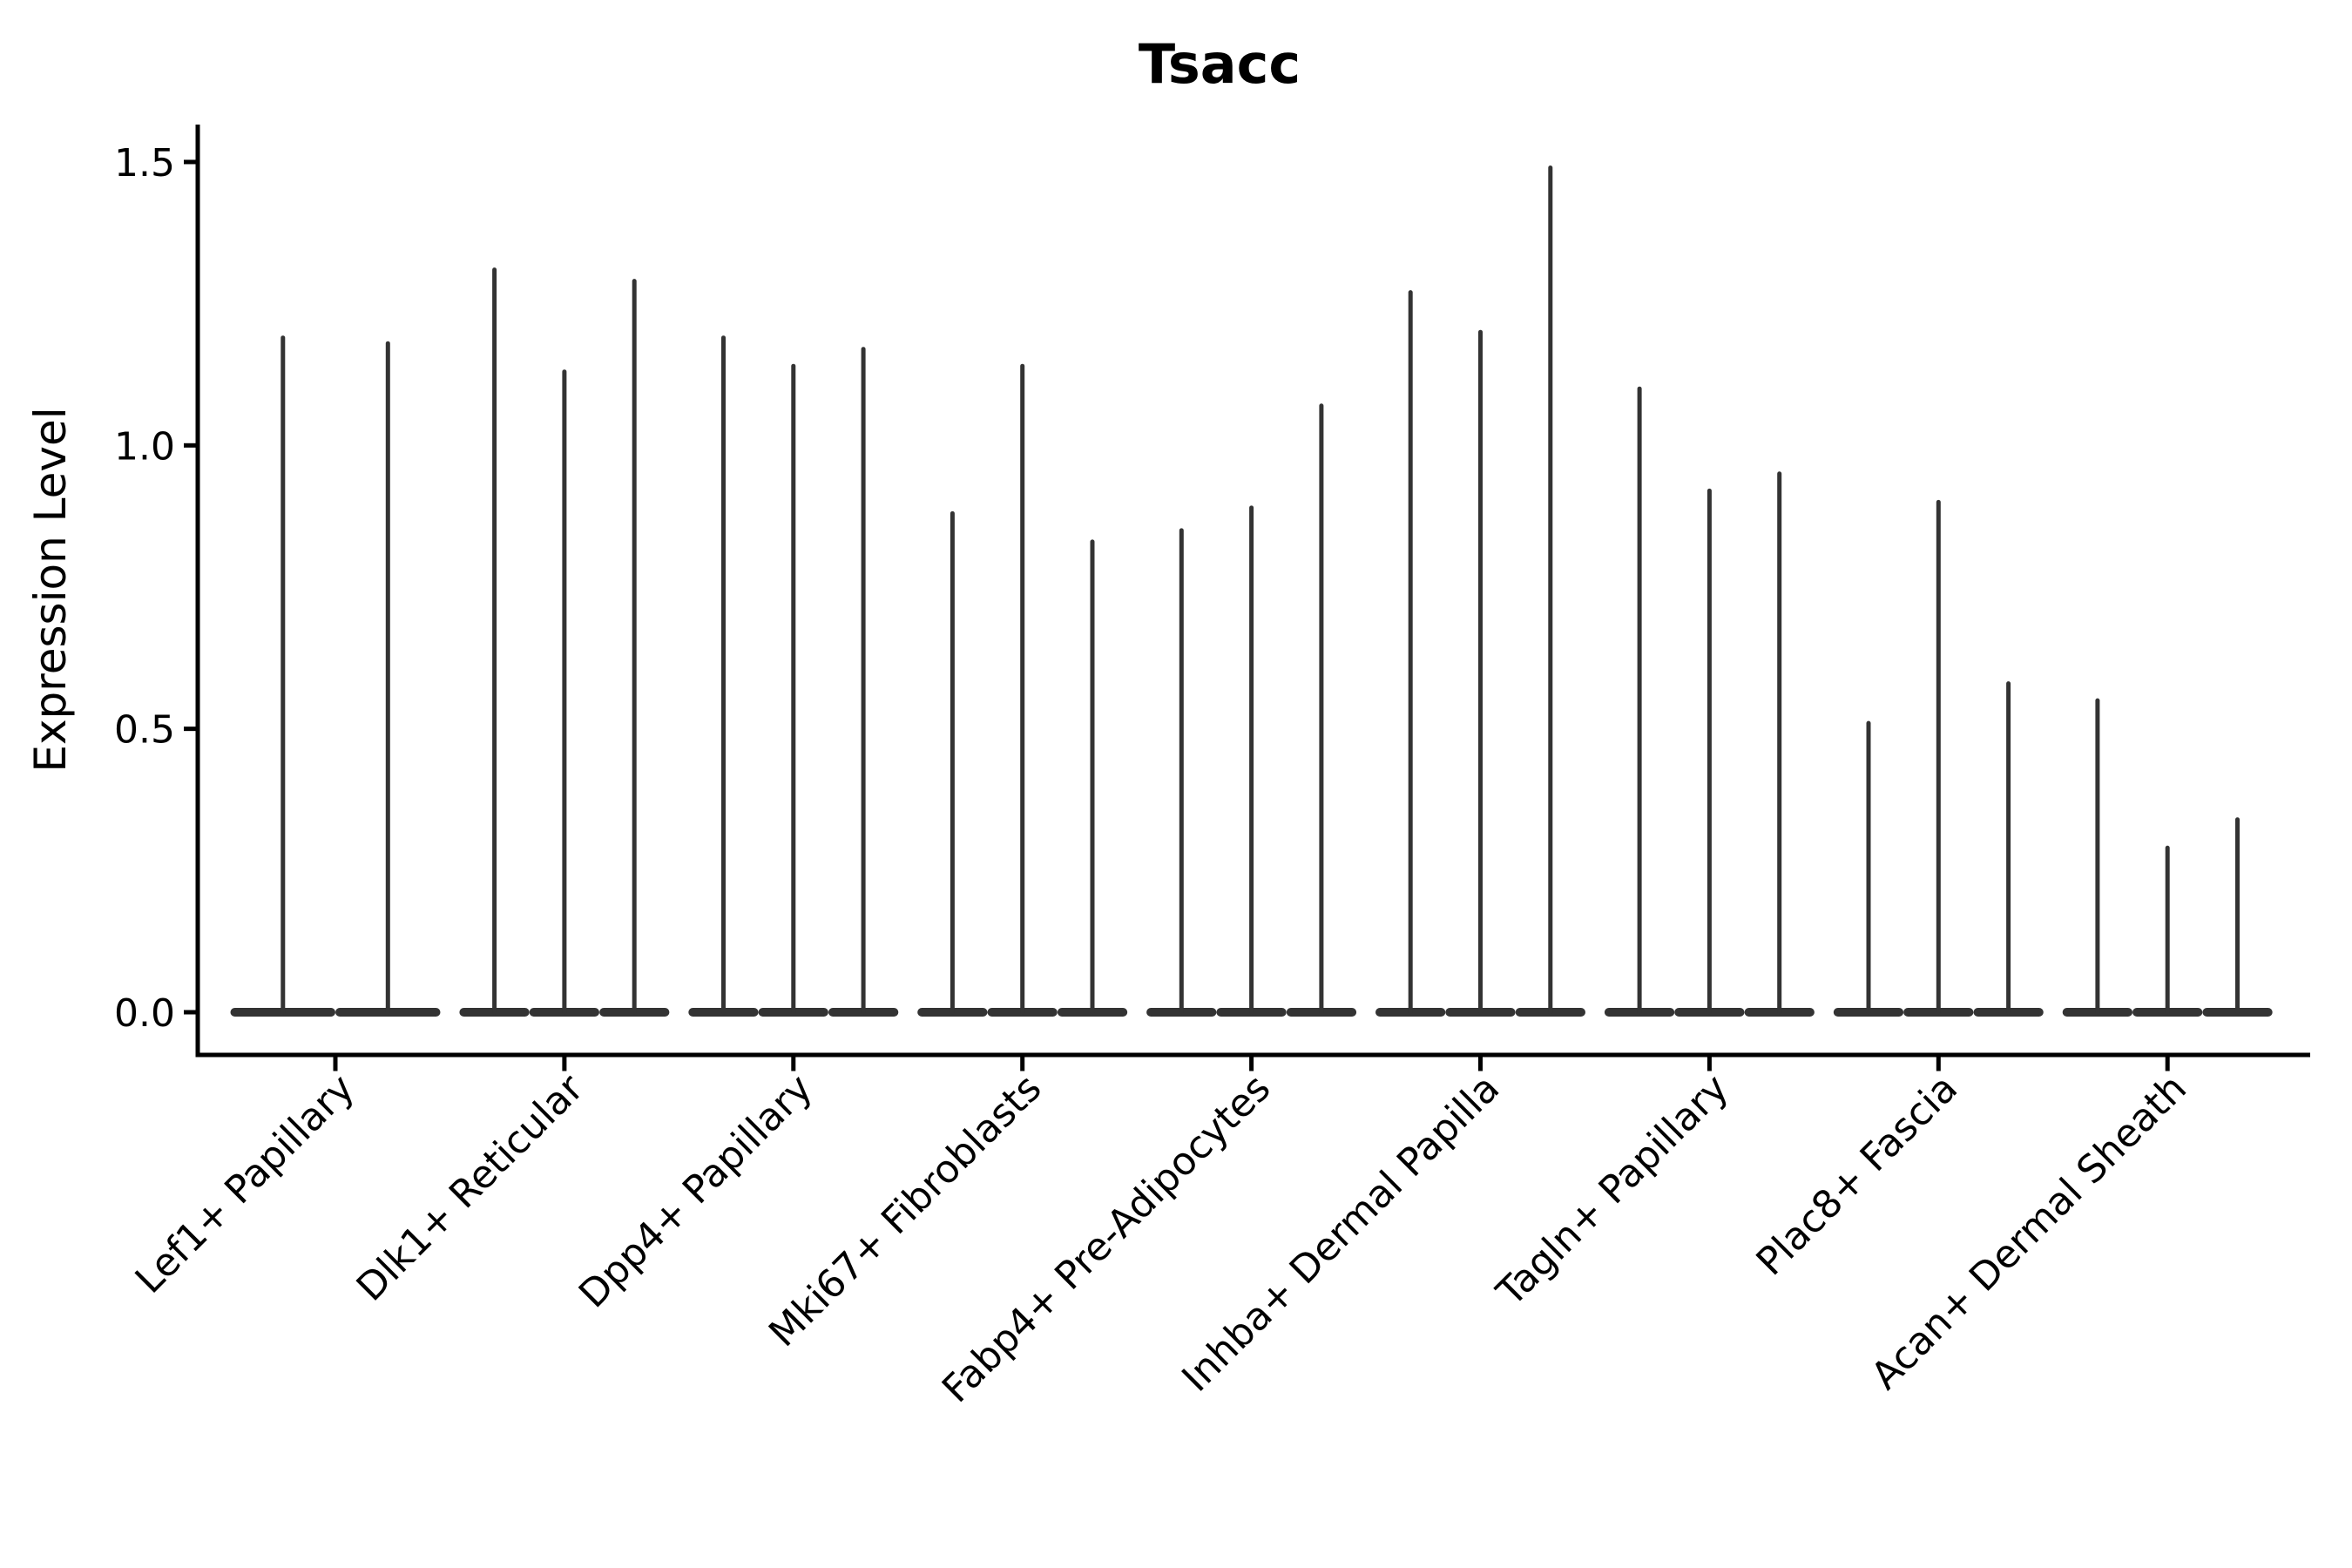 The height and width of the screenshot is (1568, 2352). Describe the element at coordinates (1857, 1175) in the screenshot. I see `x-tick-label: Plac8+ Fascia` at that location.